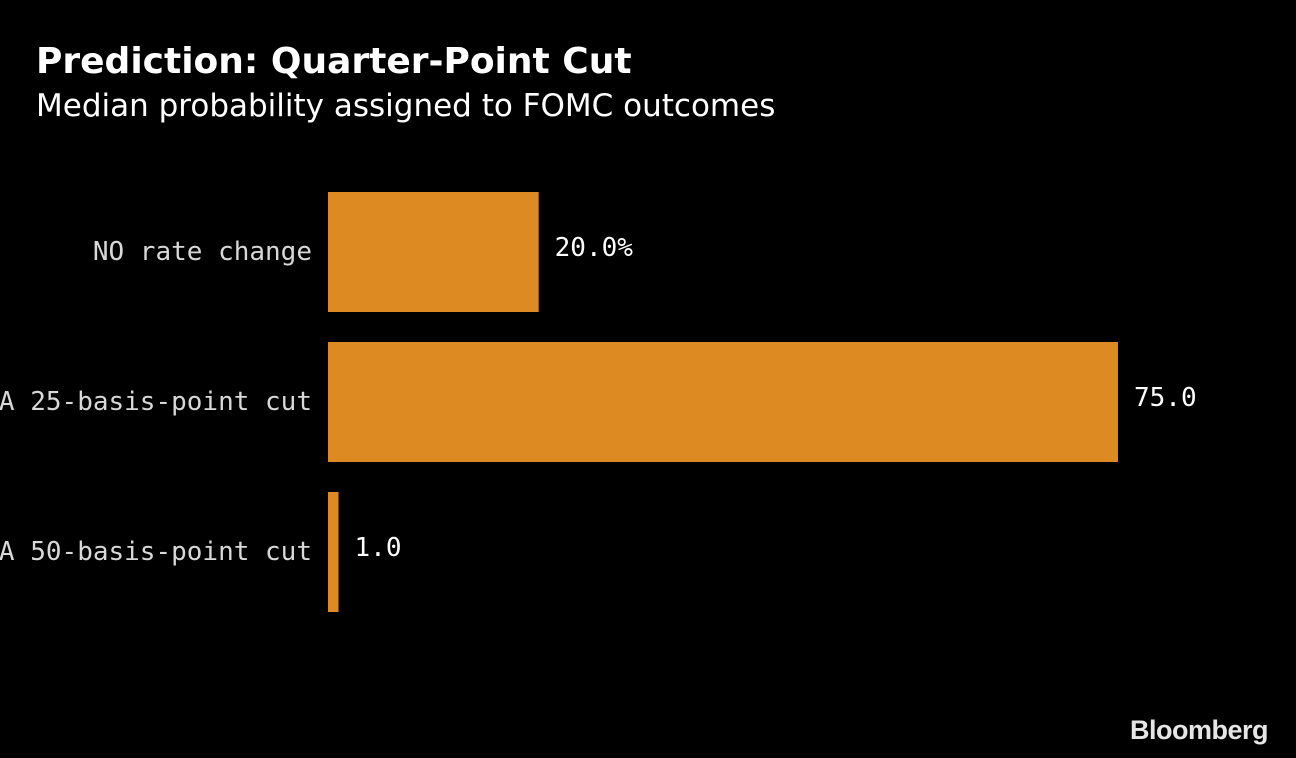 This screenshot has width=1296, height=758. I want to click on category-label-a-50-basis-point-cut: A 50-basis-point cut, so click(156, 552).